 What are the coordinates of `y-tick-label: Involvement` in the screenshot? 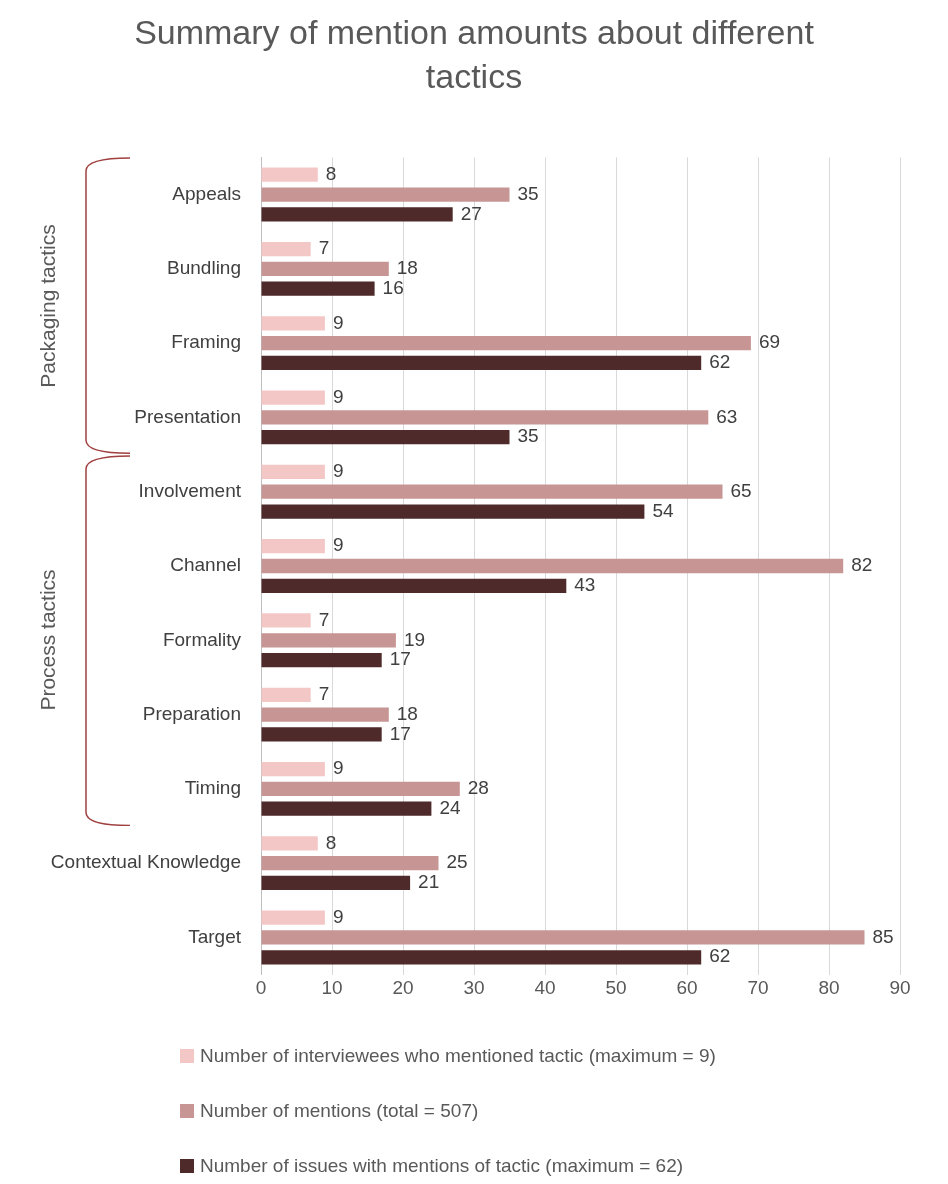 It's located at (190, 490).